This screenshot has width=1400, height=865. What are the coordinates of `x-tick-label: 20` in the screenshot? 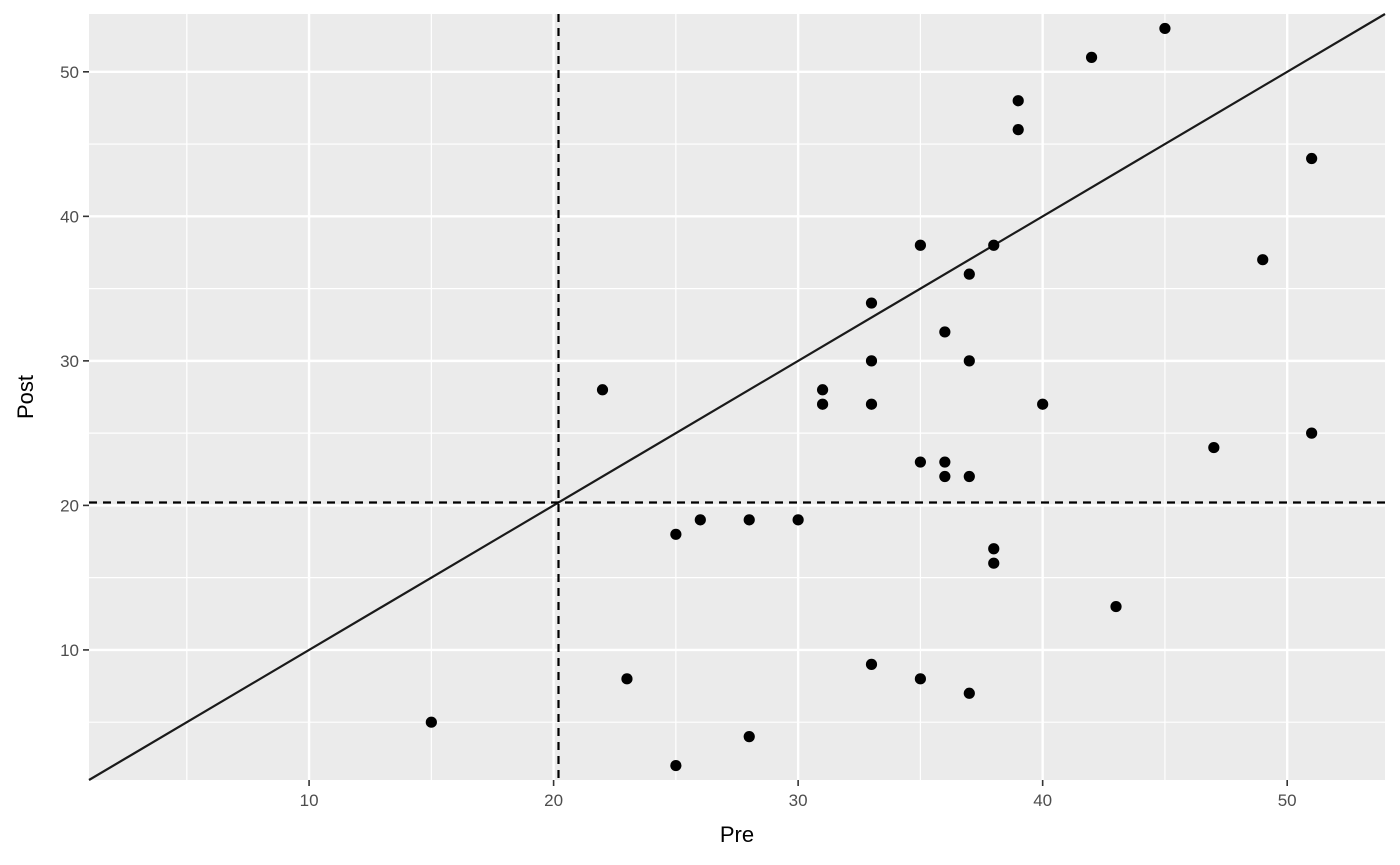 It's located at (553, 800).